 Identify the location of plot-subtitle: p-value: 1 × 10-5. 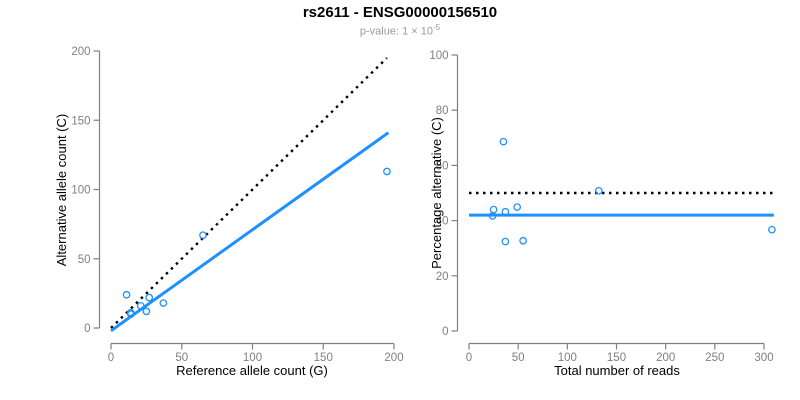
(400, 30).